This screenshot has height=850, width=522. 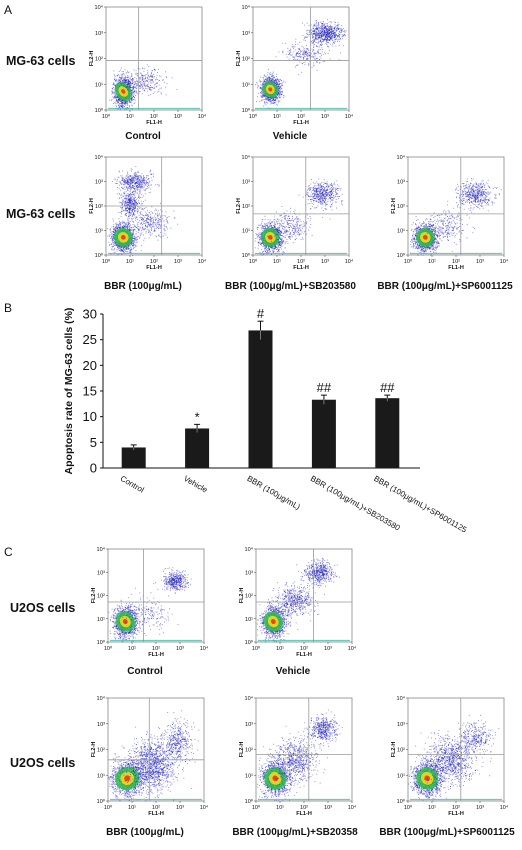 I want to click on x-tick-label: BBR (100μg/mL)+SB203580, so click(x=355, y=503).